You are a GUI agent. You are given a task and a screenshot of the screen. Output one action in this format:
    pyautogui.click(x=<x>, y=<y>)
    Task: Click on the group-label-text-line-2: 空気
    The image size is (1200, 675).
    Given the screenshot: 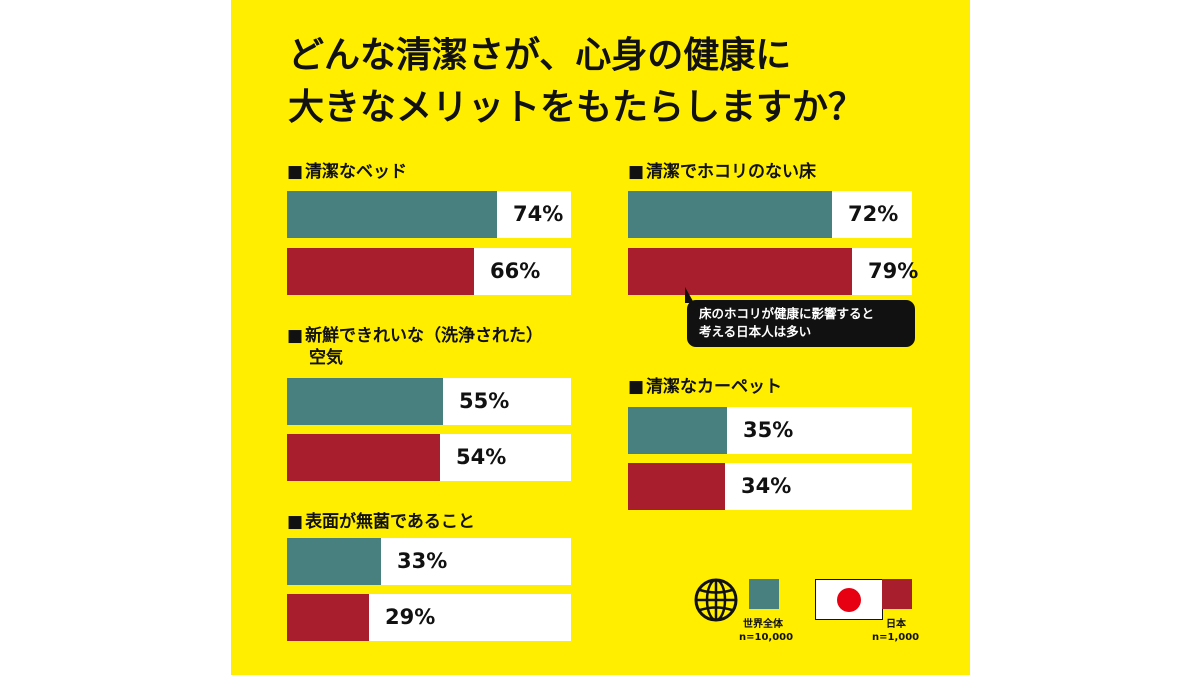 What is the action you would take?
    pyautogui.click(x=326, y=358)
    